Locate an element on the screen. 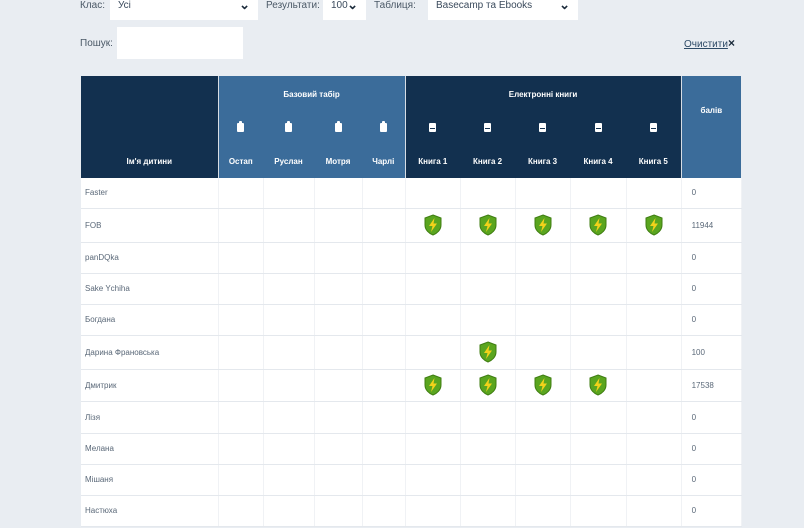 Image resolution: width=804 pixels, height=528 pixels. table-select-value: Basecamp та Ebooks is located at coordinates (484, 5).